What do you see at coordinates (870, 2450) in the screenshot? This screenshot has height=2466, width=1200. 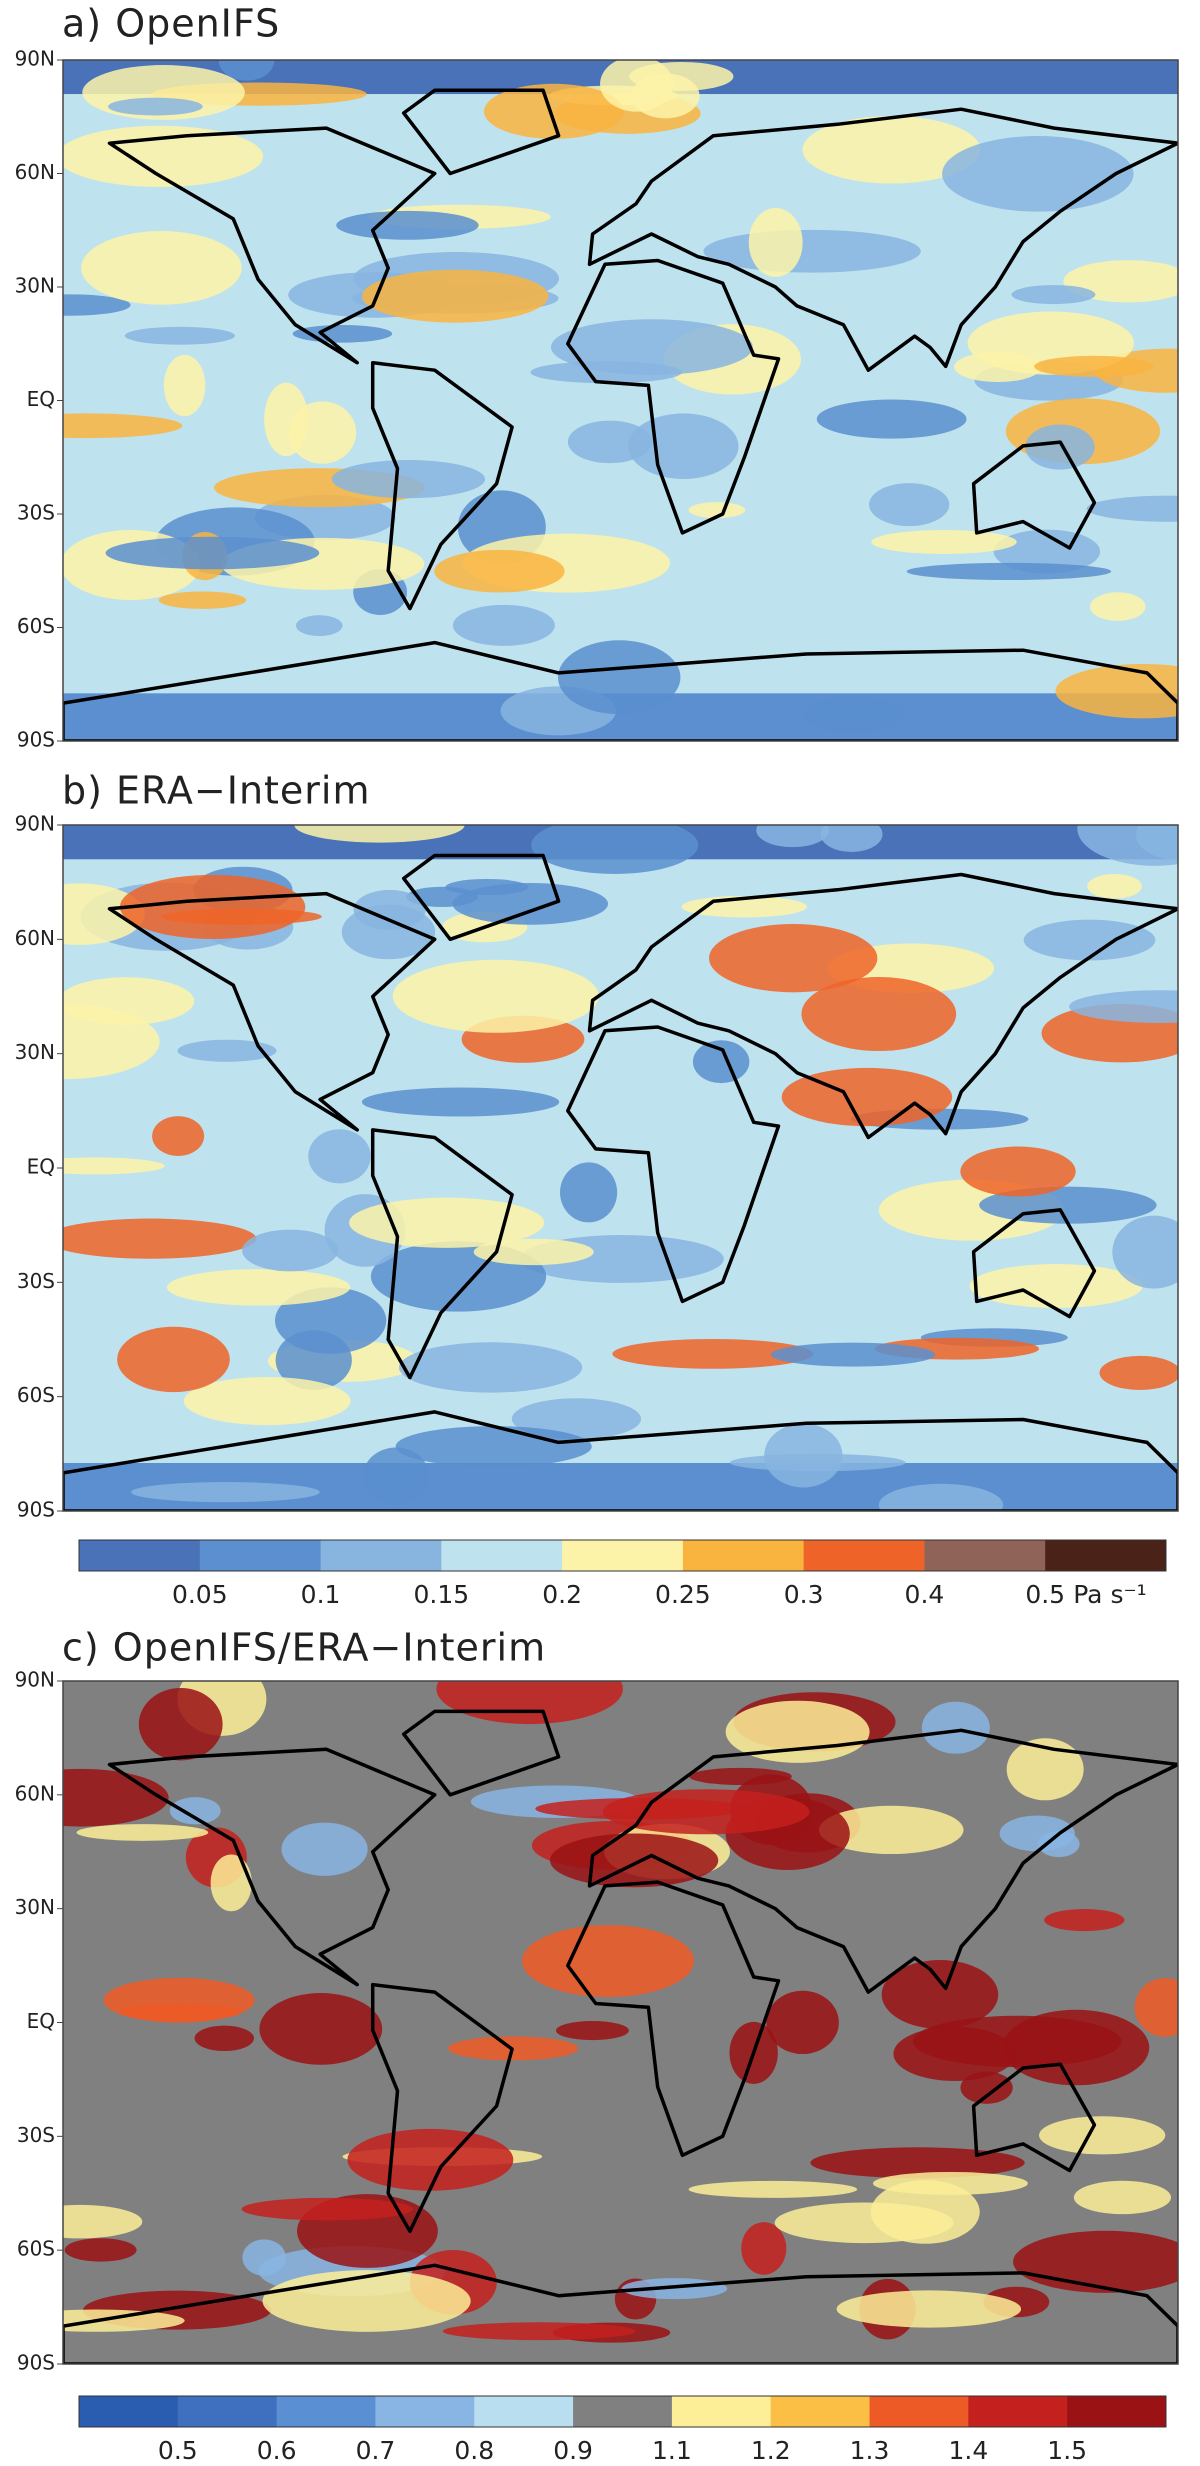 I see `colorbar-label: 1.3` at bounding box center [870, 2450].